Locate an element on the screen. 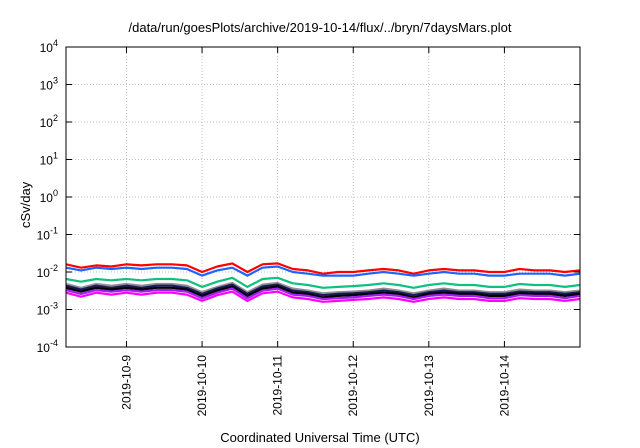  series-line-green is located at coordinates (323, 282).